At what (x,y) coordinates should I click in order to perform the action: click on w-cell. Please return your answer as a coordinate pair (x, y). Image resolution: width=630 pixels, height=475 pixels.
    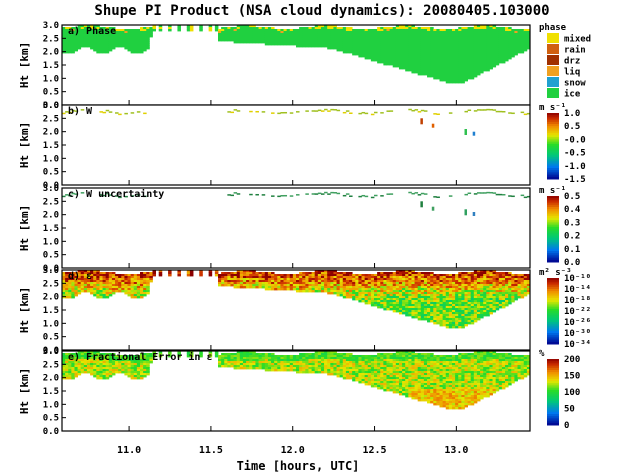
    Looking at the image, I should click on (410, 109).